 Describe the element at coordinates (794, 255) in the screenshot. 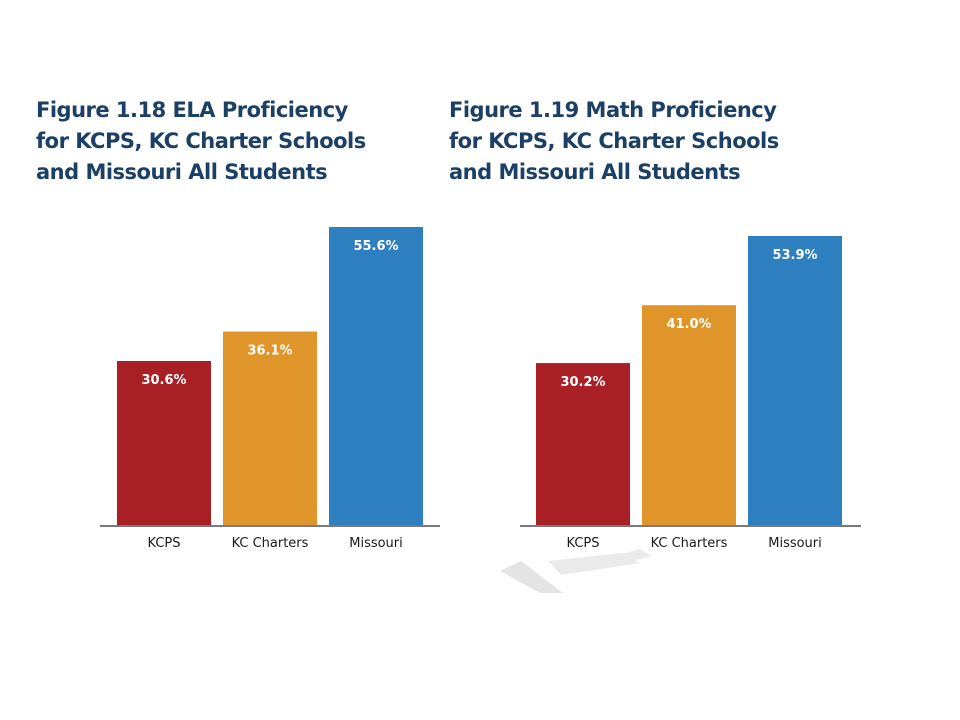

I see `math-value-label-2: 53.9%` at that location.